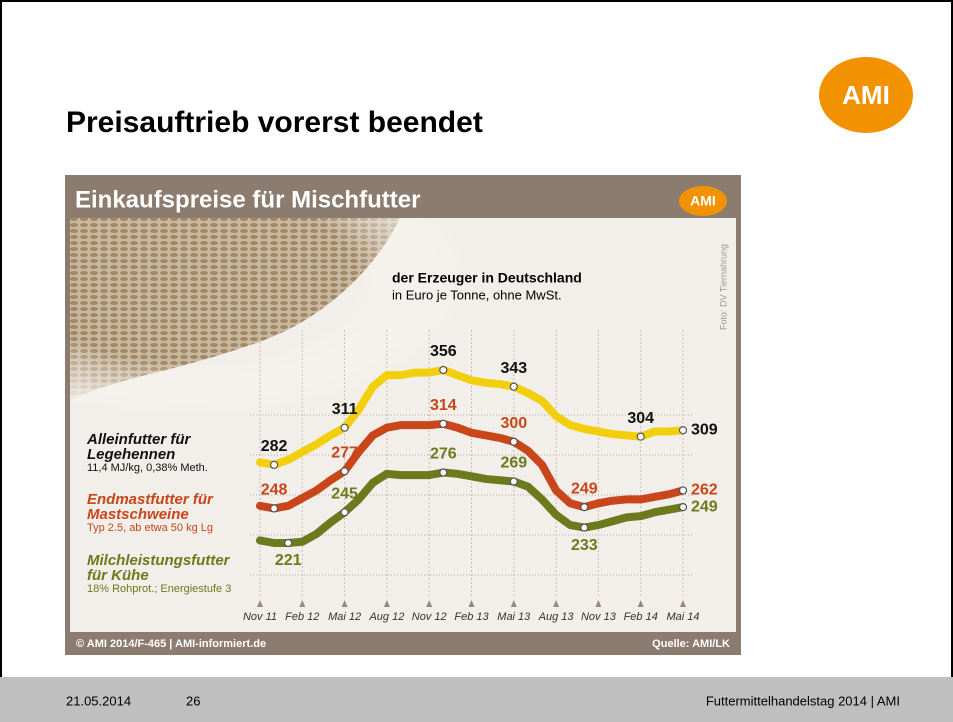 The image size is (953, 722). Describe the element at coordinates (159, 589) in the screenshot. I see `legend-note: 18% Rohprot.; Energiestufe 3` at that location.